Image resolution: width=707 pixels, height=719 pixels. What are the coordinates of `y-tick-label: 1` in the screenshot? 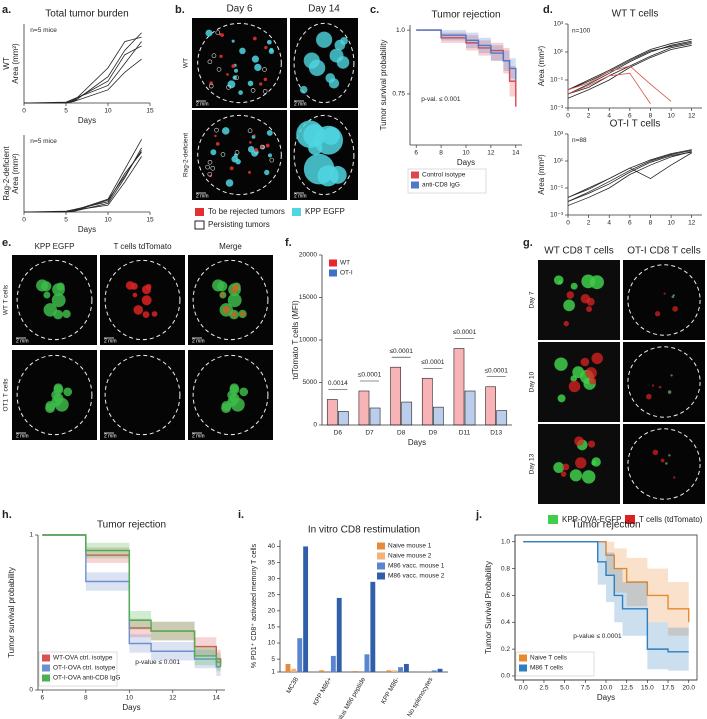 It's located at (31, 535).